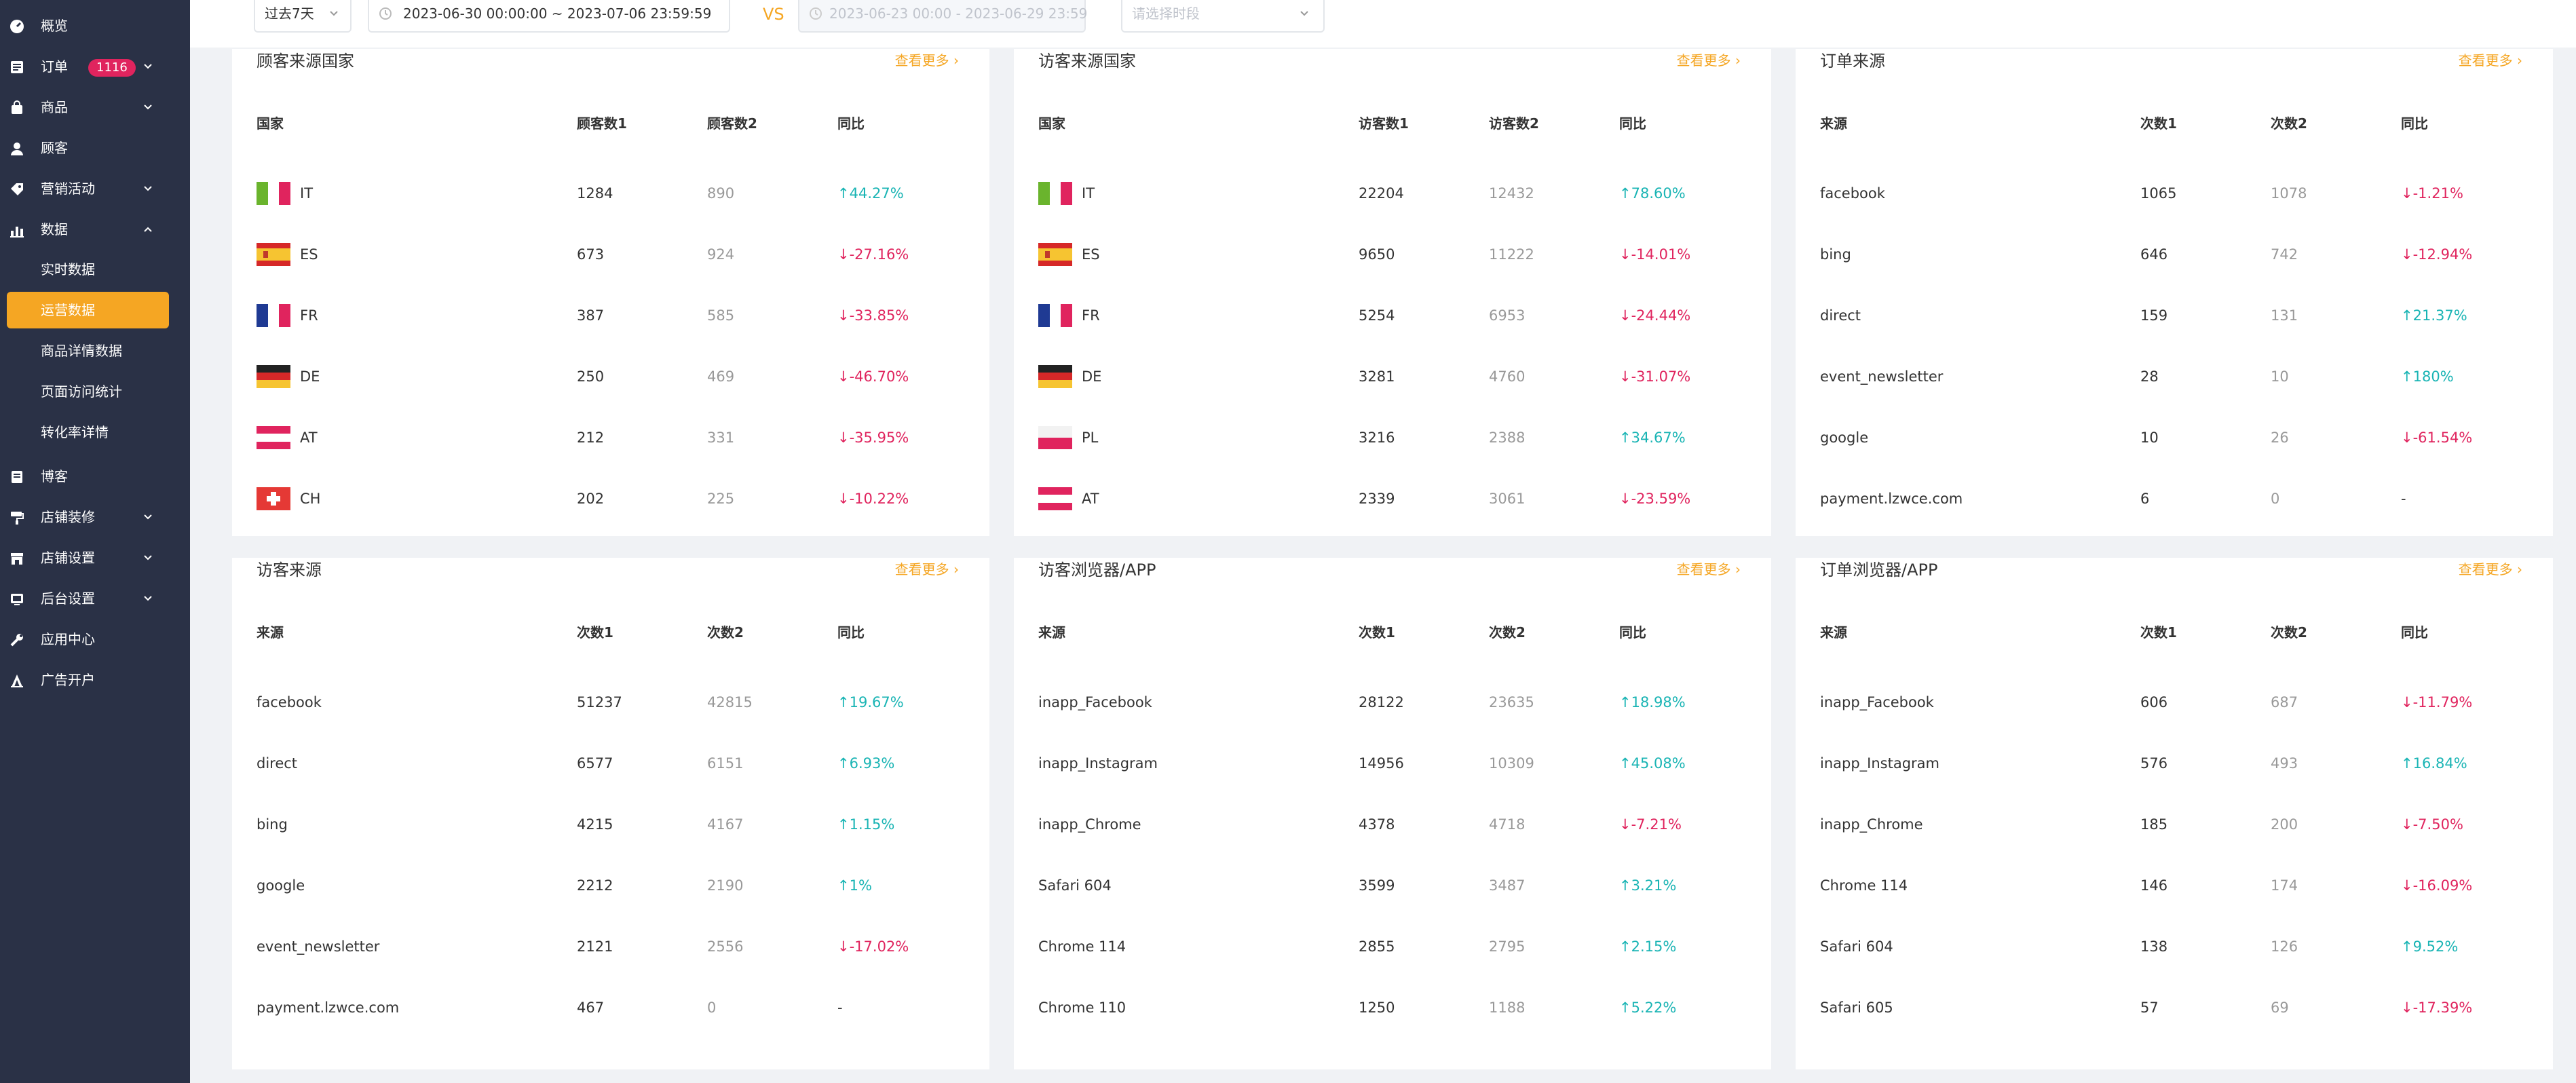  I want to click on sidebar-item-customers: 顾客, so click(95, 148).